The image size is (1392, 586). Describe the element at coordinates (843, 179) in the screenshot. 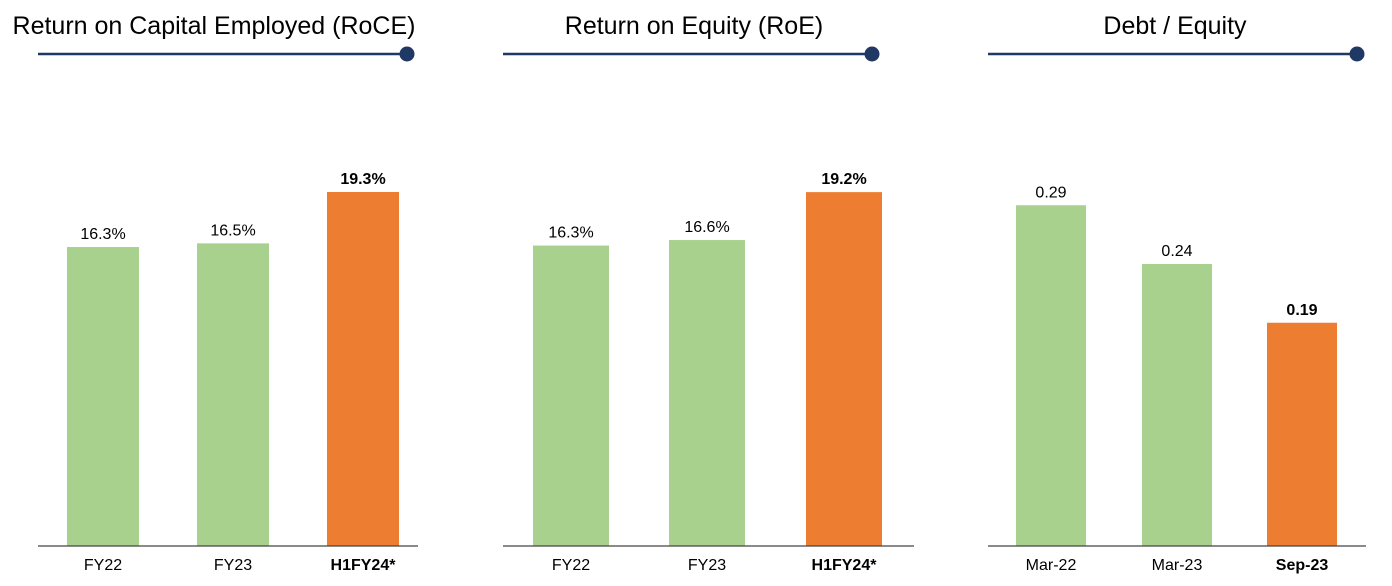

I see `data-label: 19.2%` at that location.